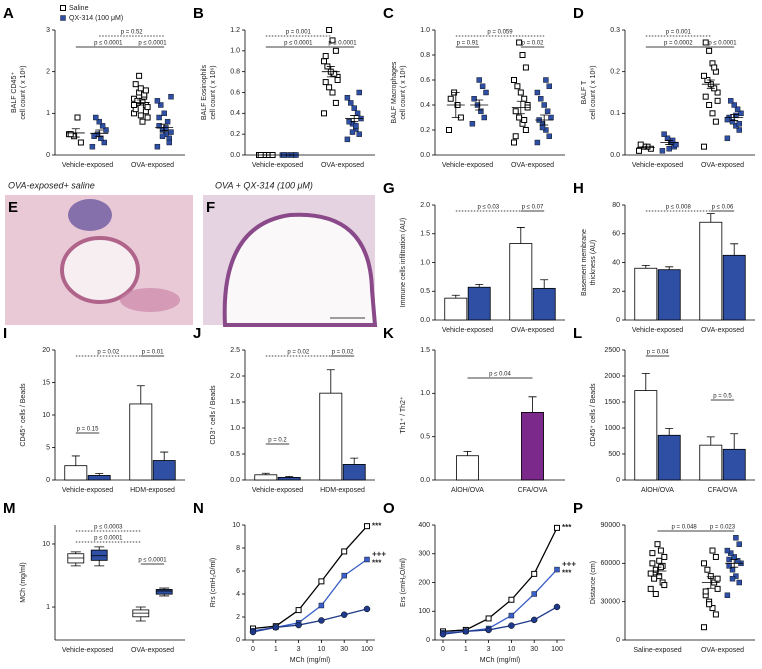  Describe the element at coordinates (213, 415) in the screenshot. I see `y-axis-label: CD3⁺ cells / Beads` at that location.